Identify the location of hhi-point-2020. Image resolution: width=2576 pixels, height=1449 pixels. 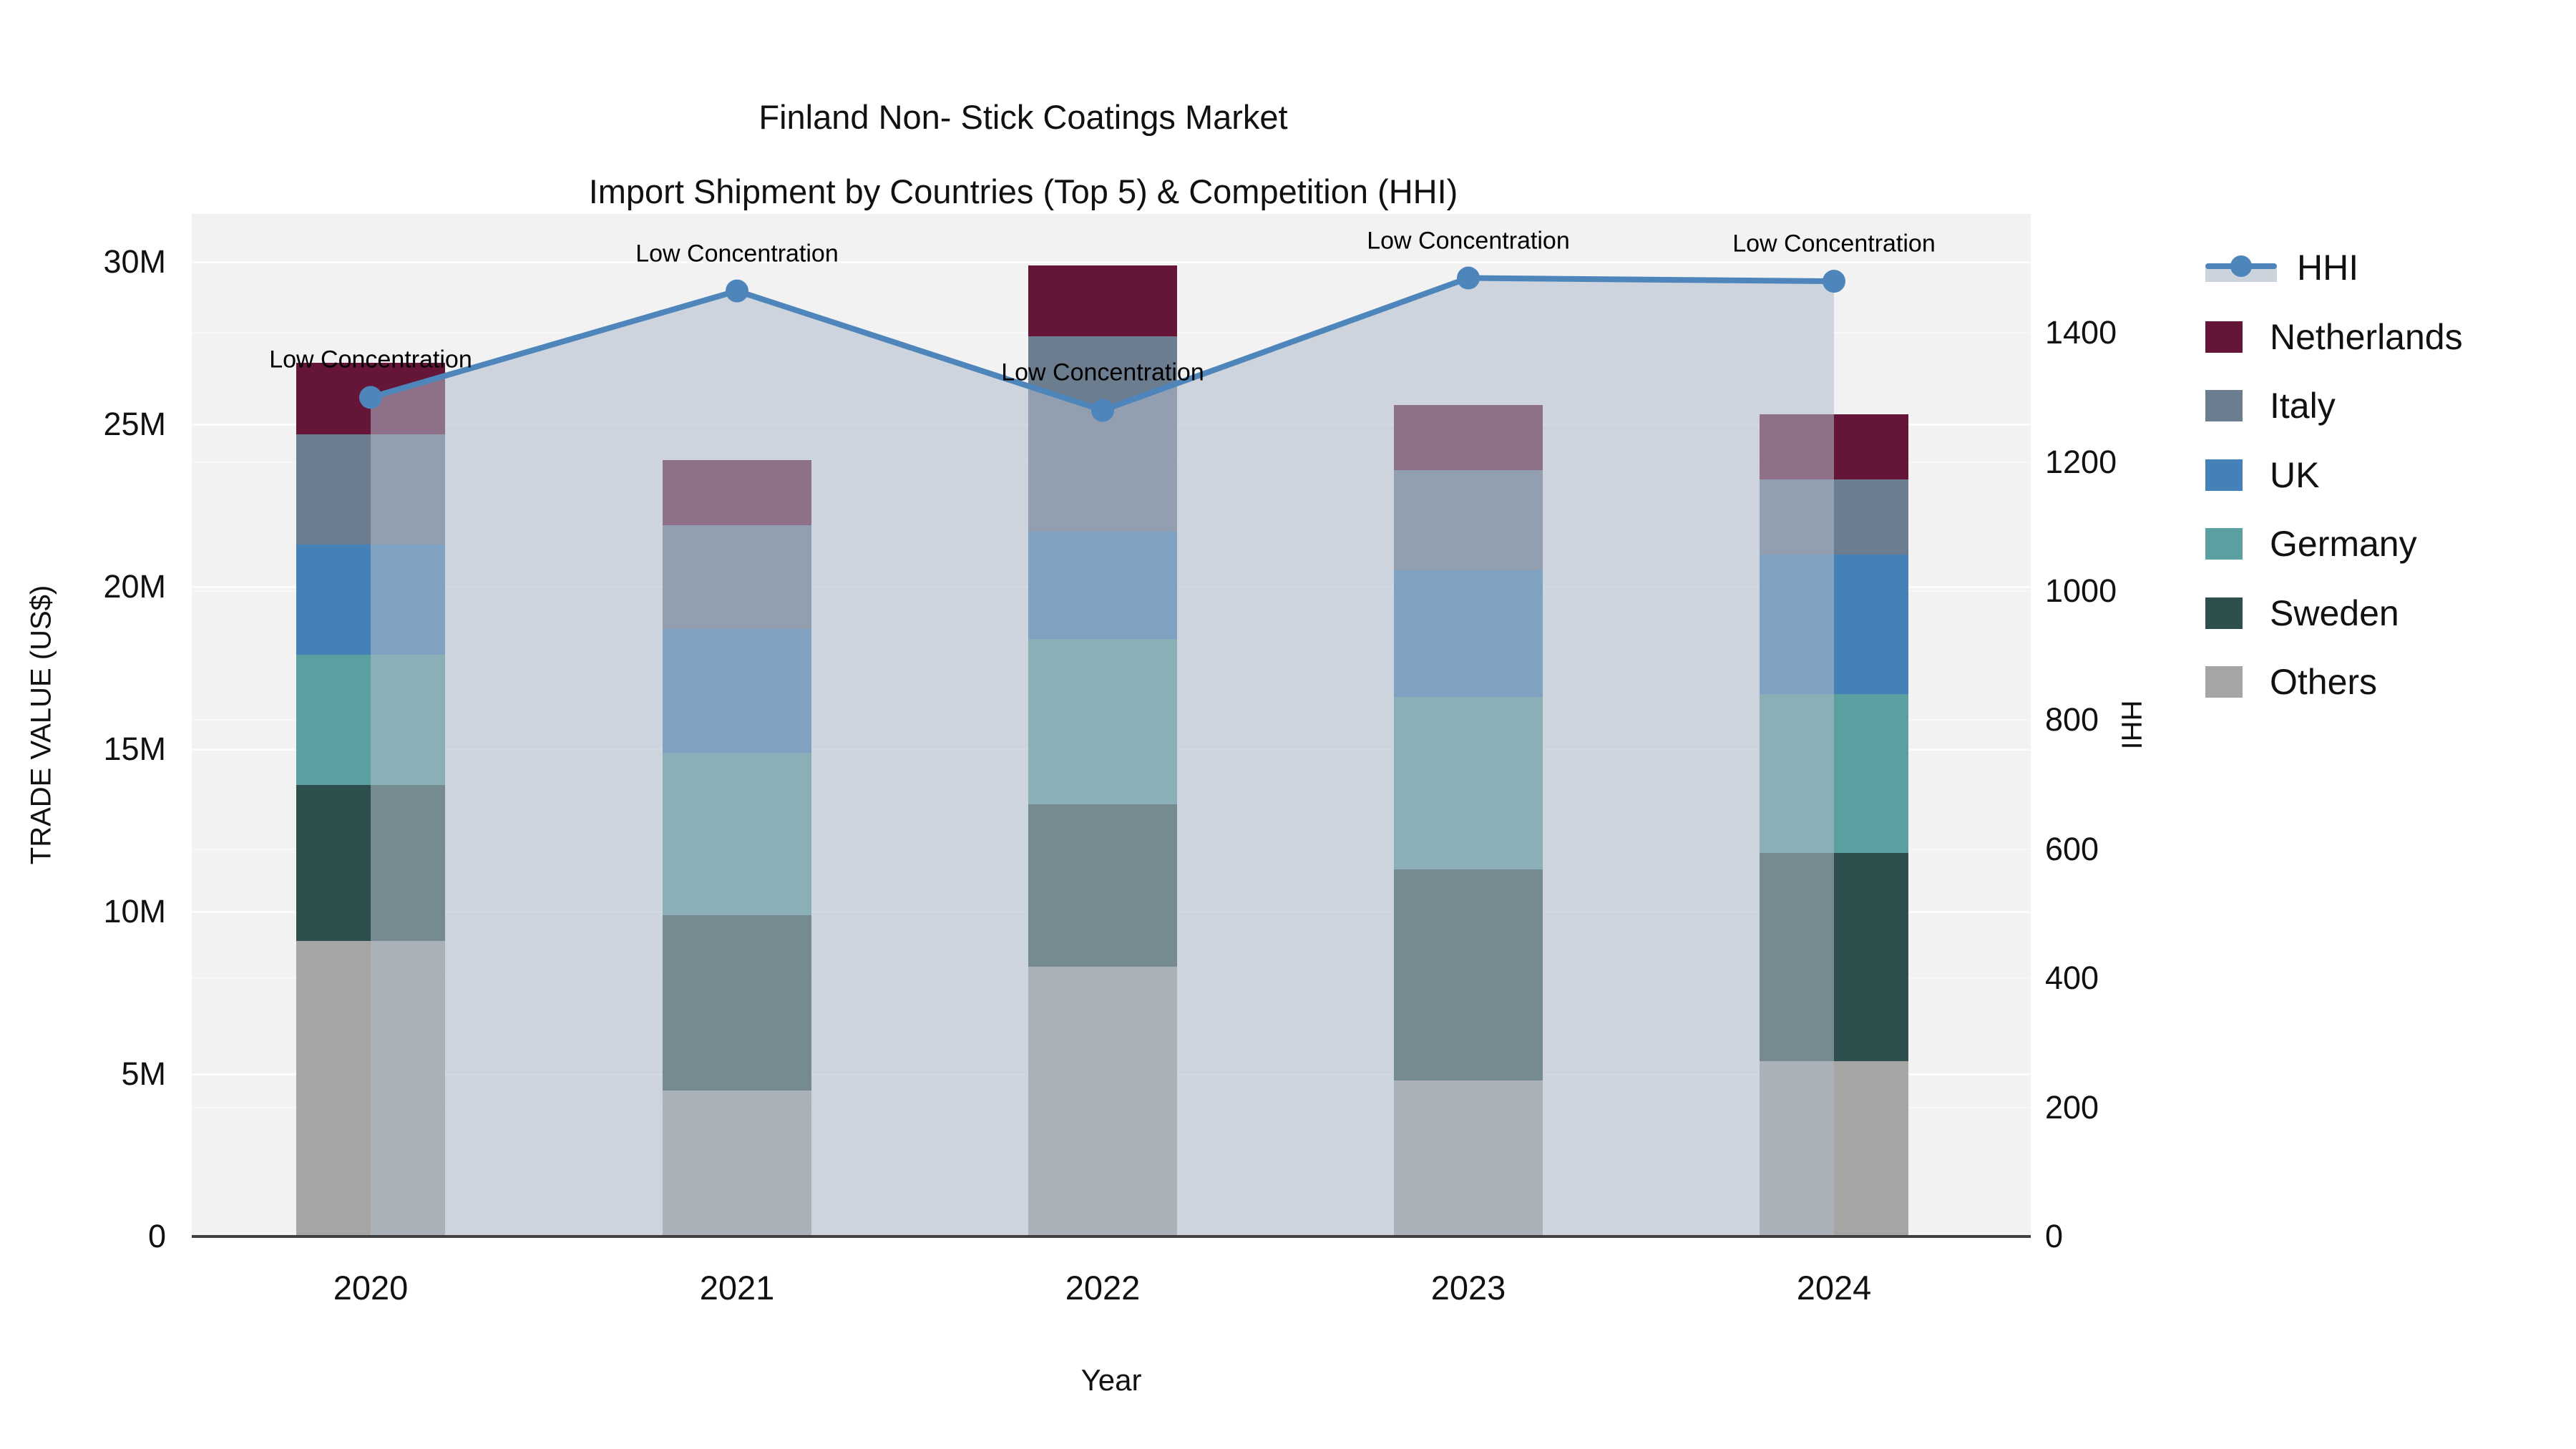
(370, 397).